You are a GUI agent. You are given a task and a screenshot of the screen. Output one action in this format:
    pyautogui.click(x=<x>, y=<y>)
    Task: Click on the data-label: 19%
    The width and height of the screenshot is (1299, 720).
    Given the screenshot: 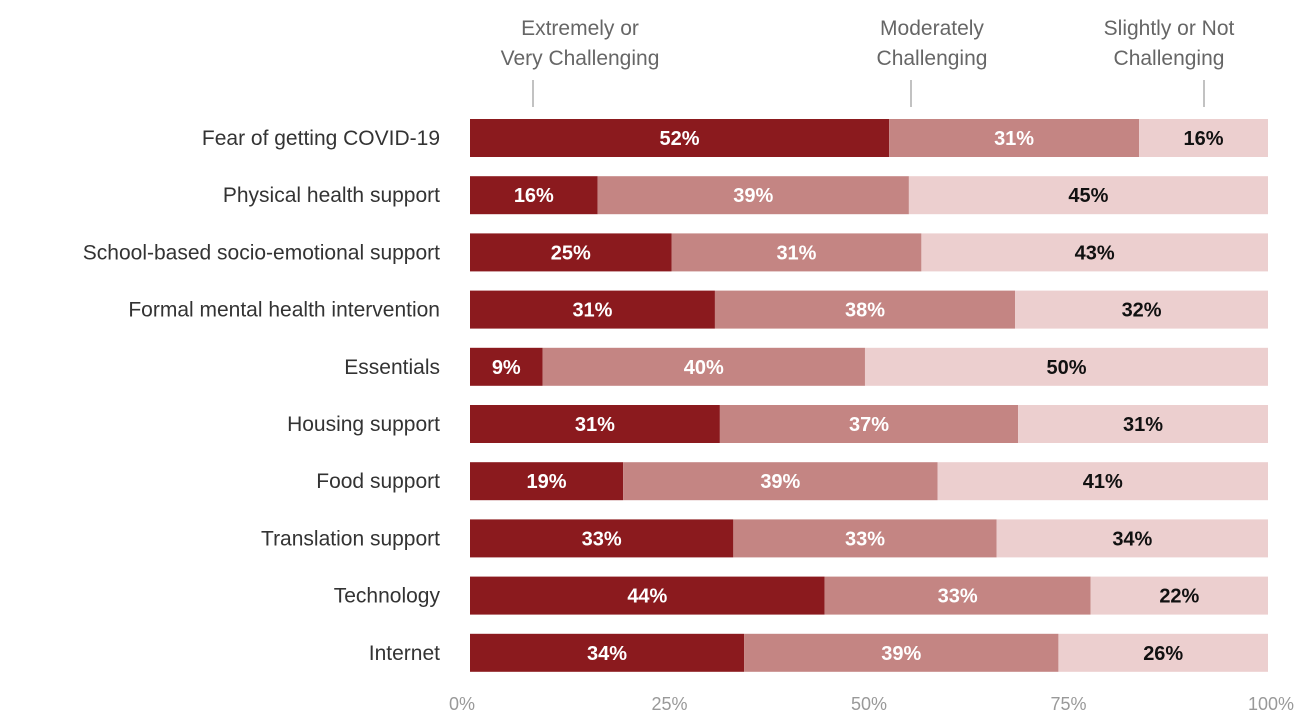 What is the action you would take?
    pyautogui.click(x=547, y=482)
    